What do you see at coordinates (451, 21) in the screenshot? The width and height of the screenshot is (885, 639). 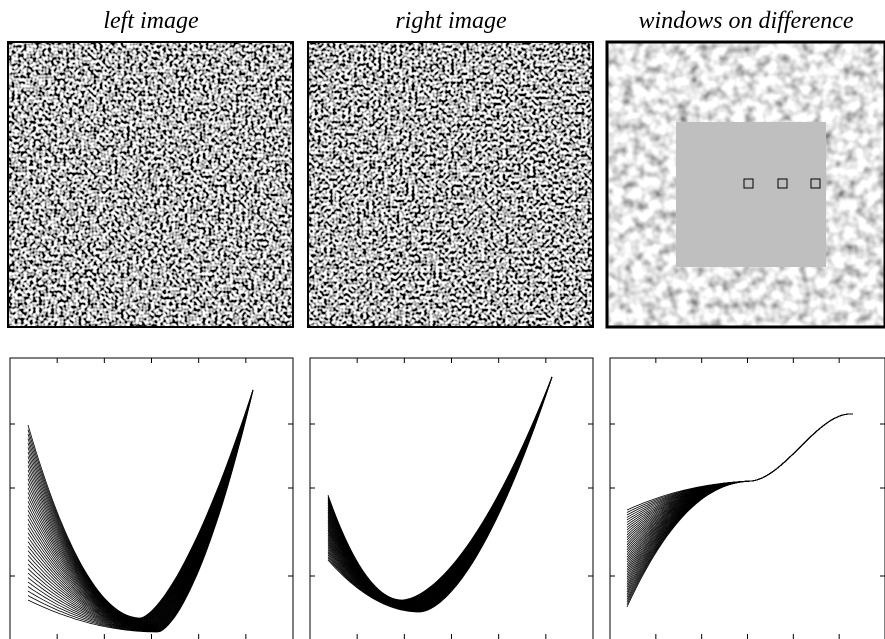 I see `panel-title: right image` at bounding box center [451, 21].